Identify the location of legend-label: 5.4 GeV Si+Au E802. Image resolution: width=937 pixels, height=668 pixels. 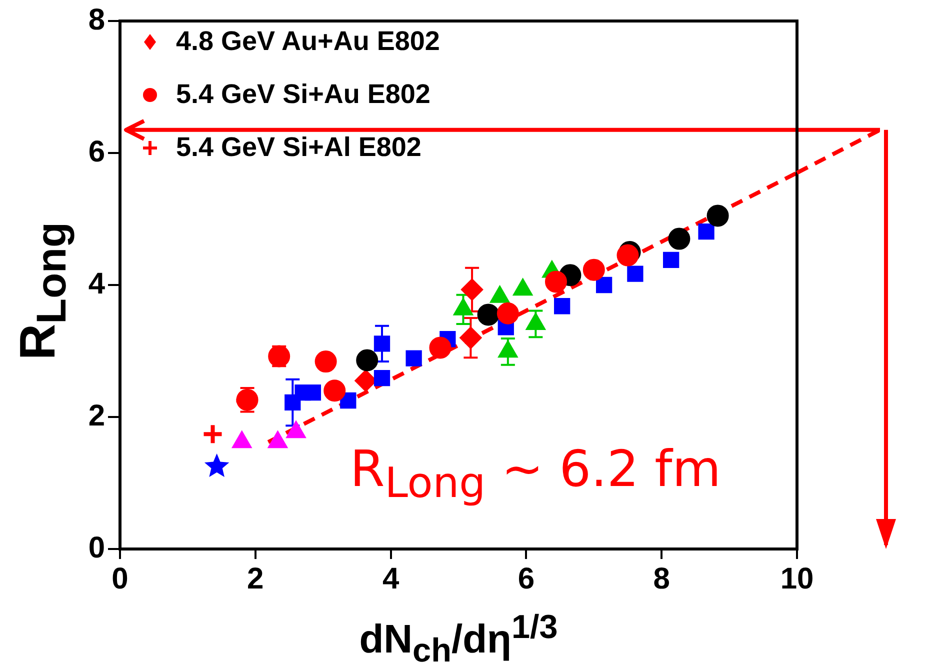
(303, 94).